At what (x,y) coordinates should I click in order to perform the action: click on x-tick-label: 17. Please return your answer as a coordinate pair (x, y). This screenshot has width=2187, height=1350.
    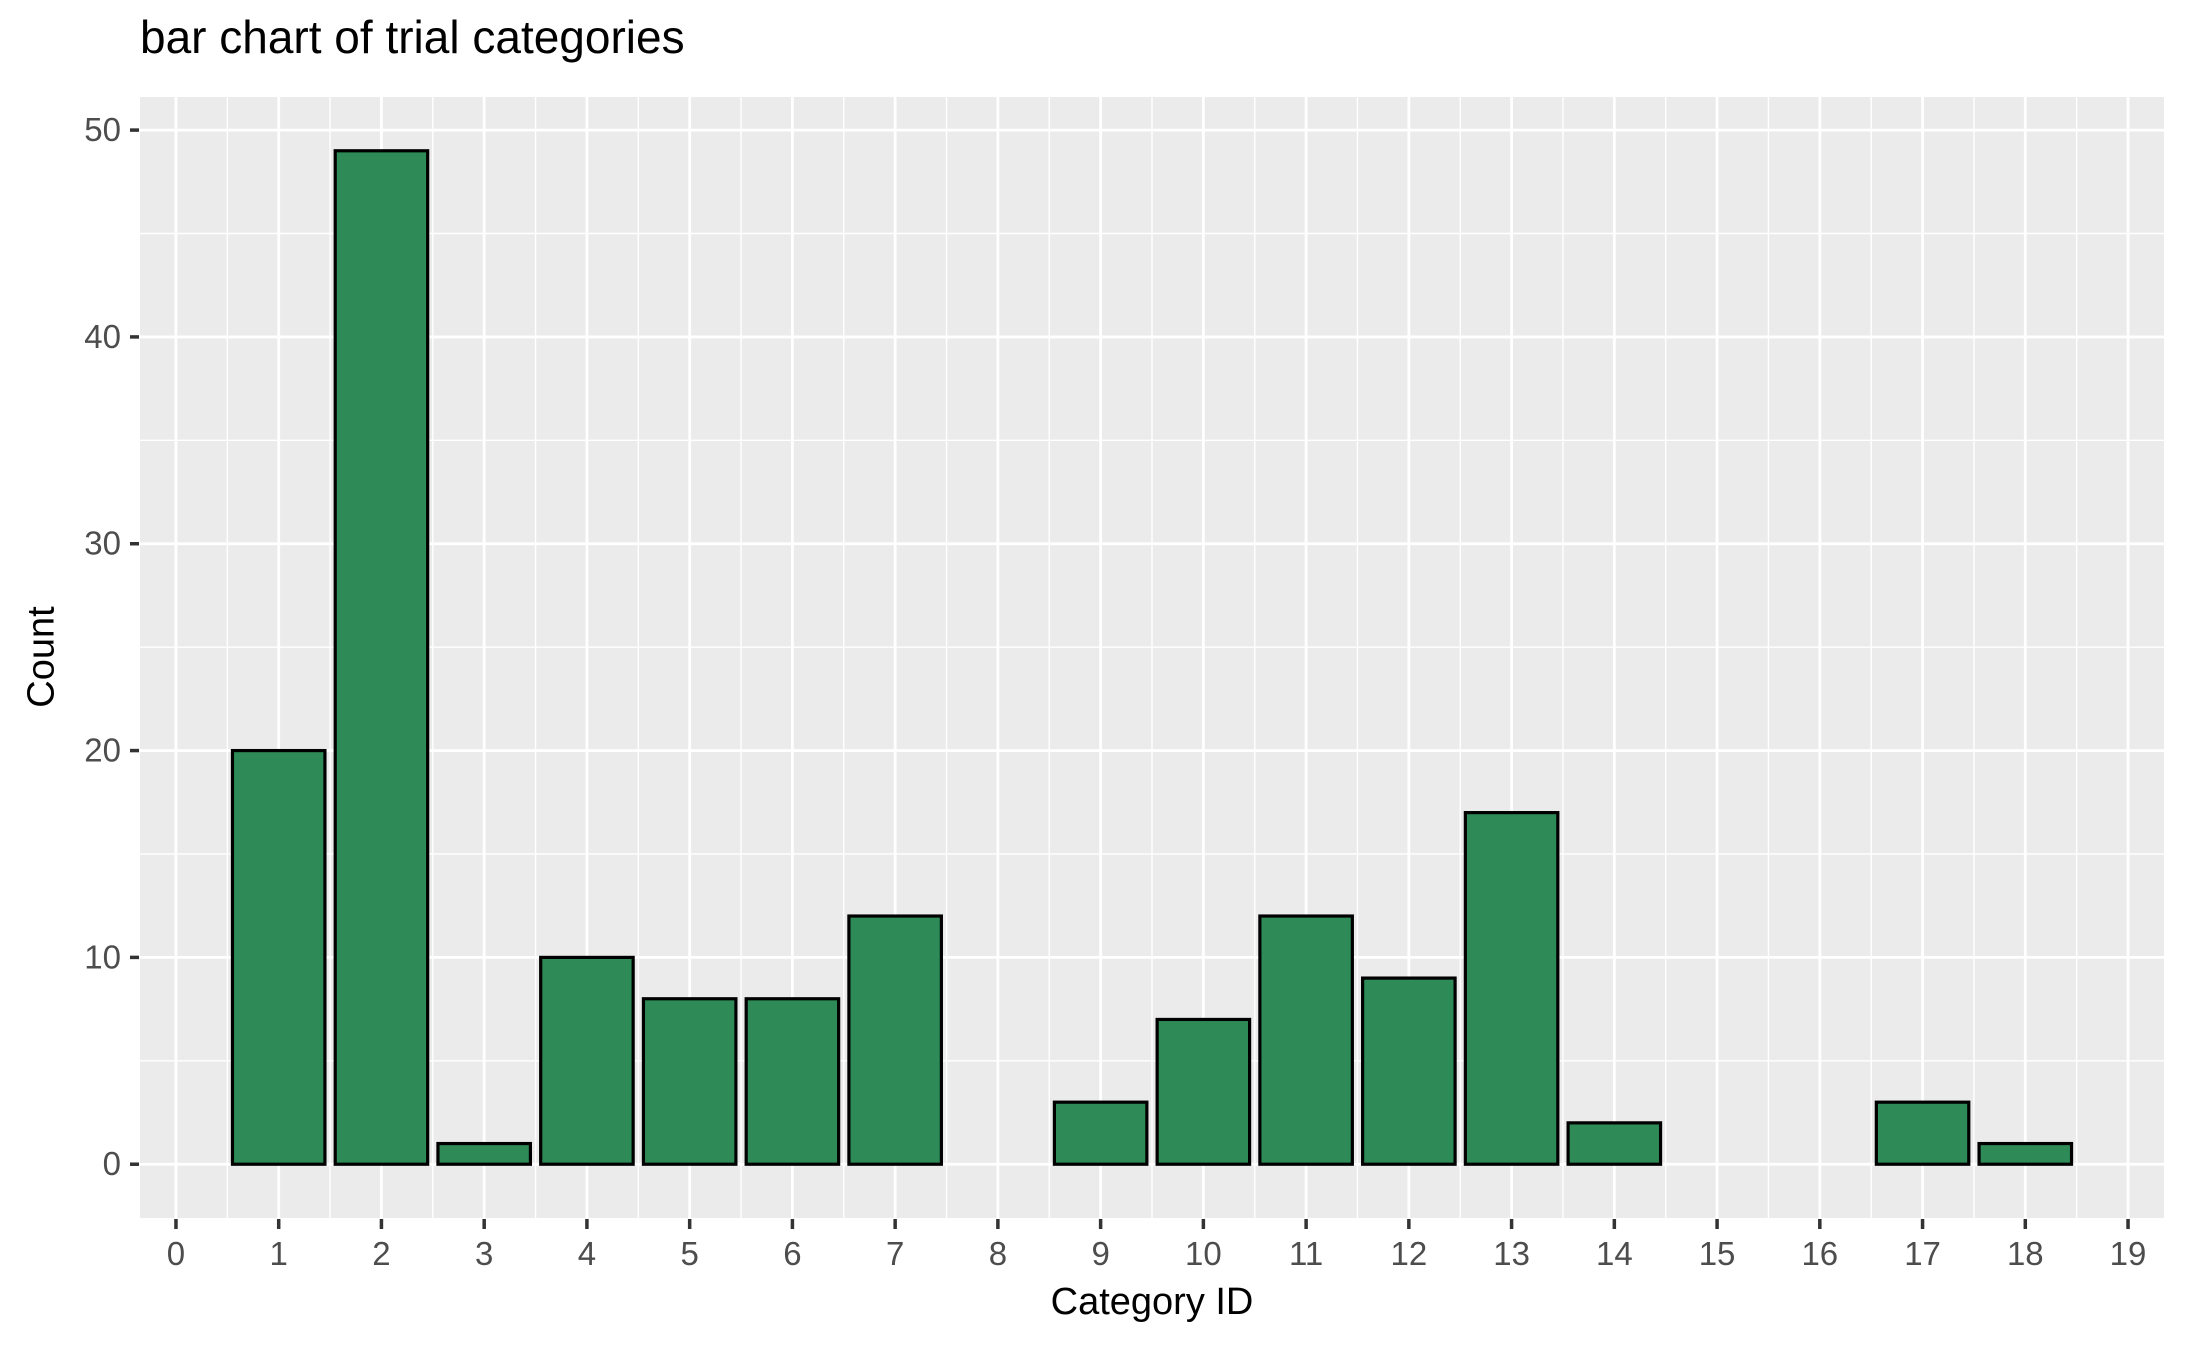
    Looking at the image, I should click on (1922, 1253).